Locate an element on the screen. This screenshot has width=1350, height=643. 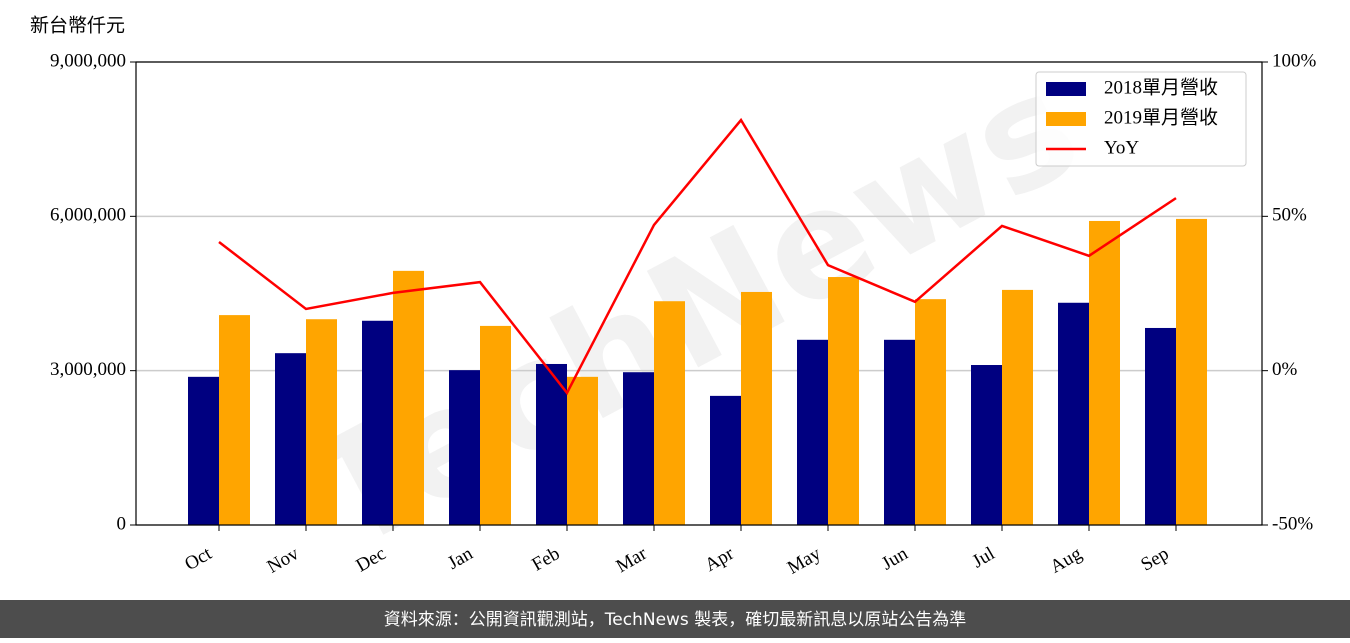
x-tick-label: Jul is located at coordinates (984, 557).